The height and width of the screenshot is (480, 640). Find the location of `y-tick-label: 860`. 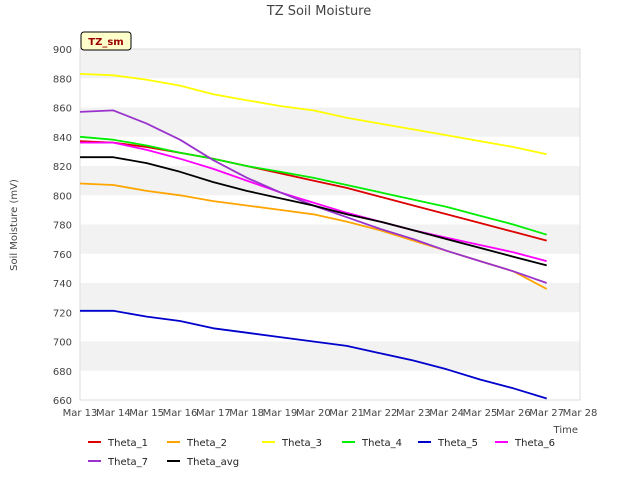

y-tick-label: 860 is located at coordinates (62, 109).